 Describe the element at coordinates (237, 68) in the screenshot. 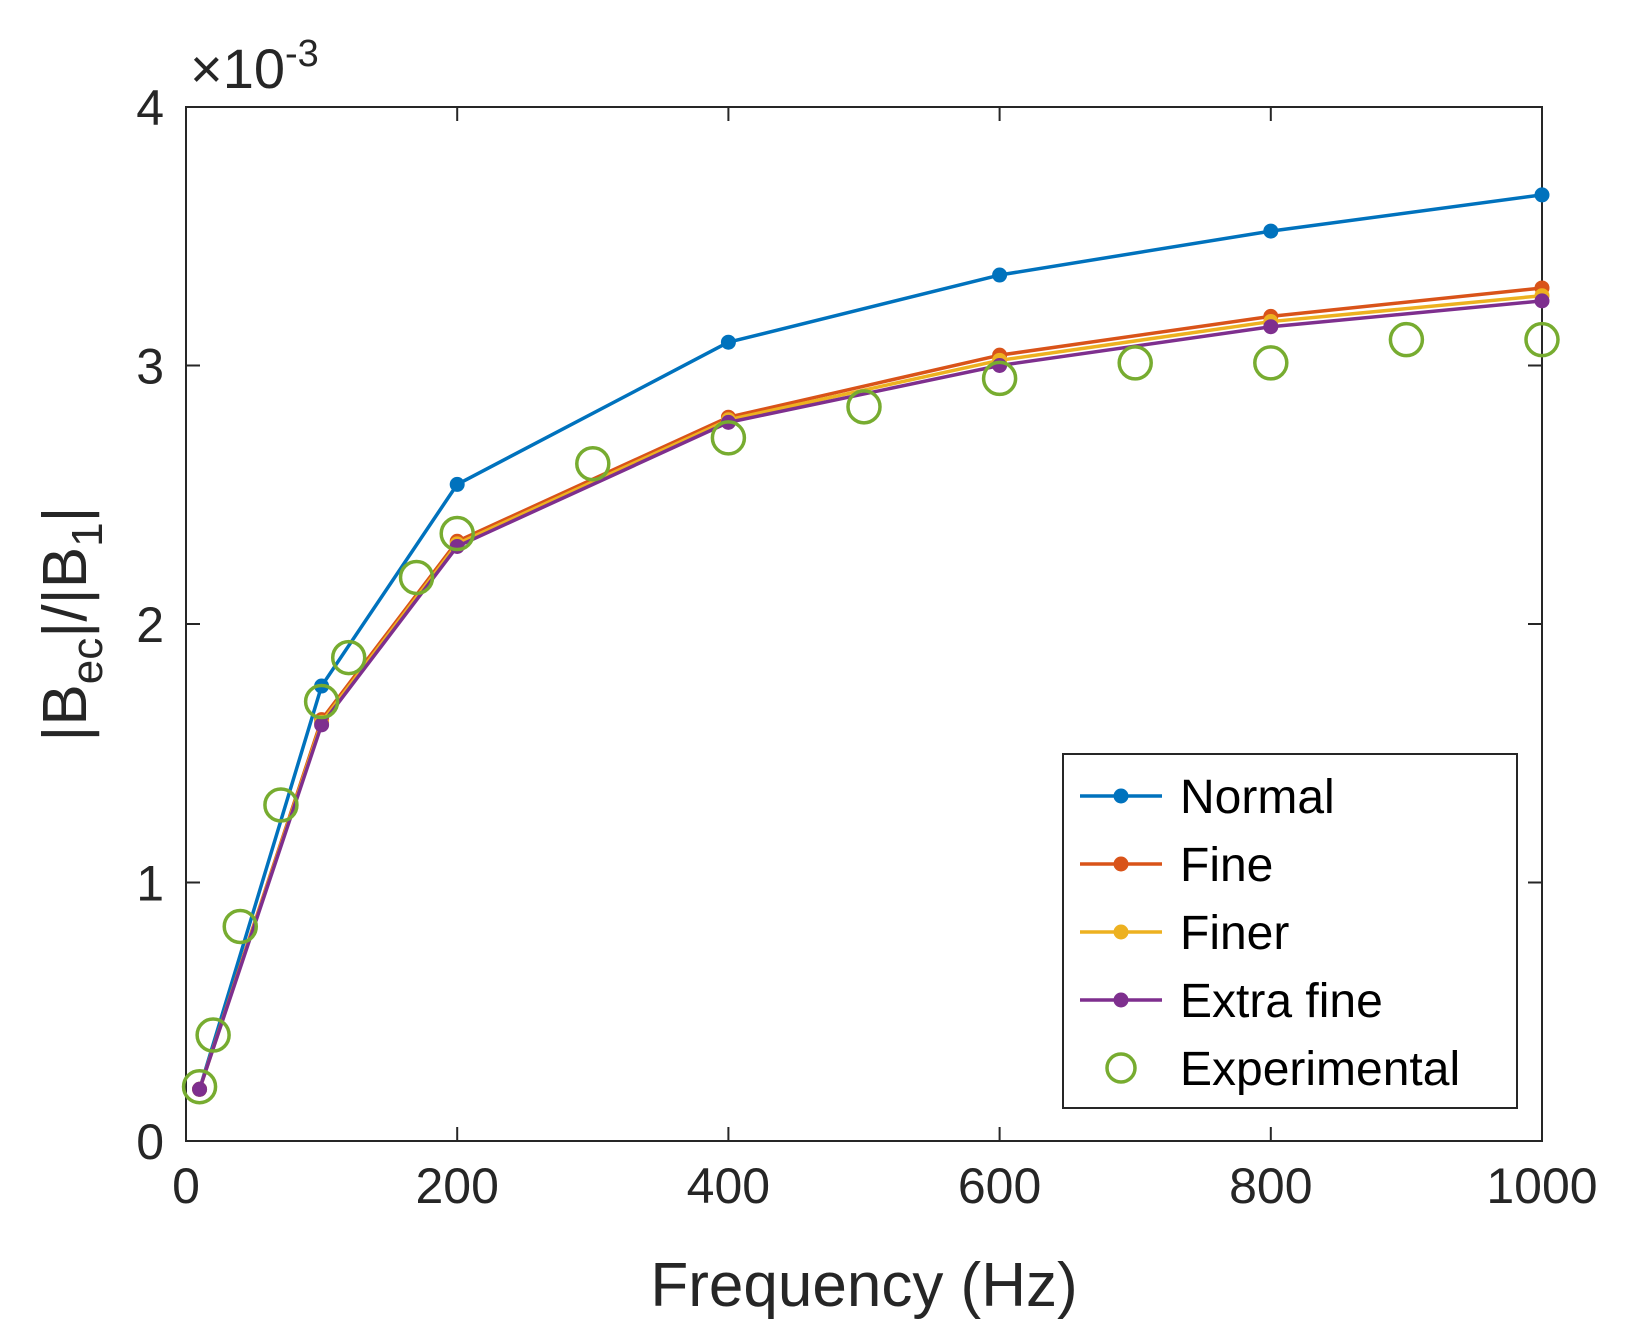

I see `y-multiplier-prefix: ×10` at that location.